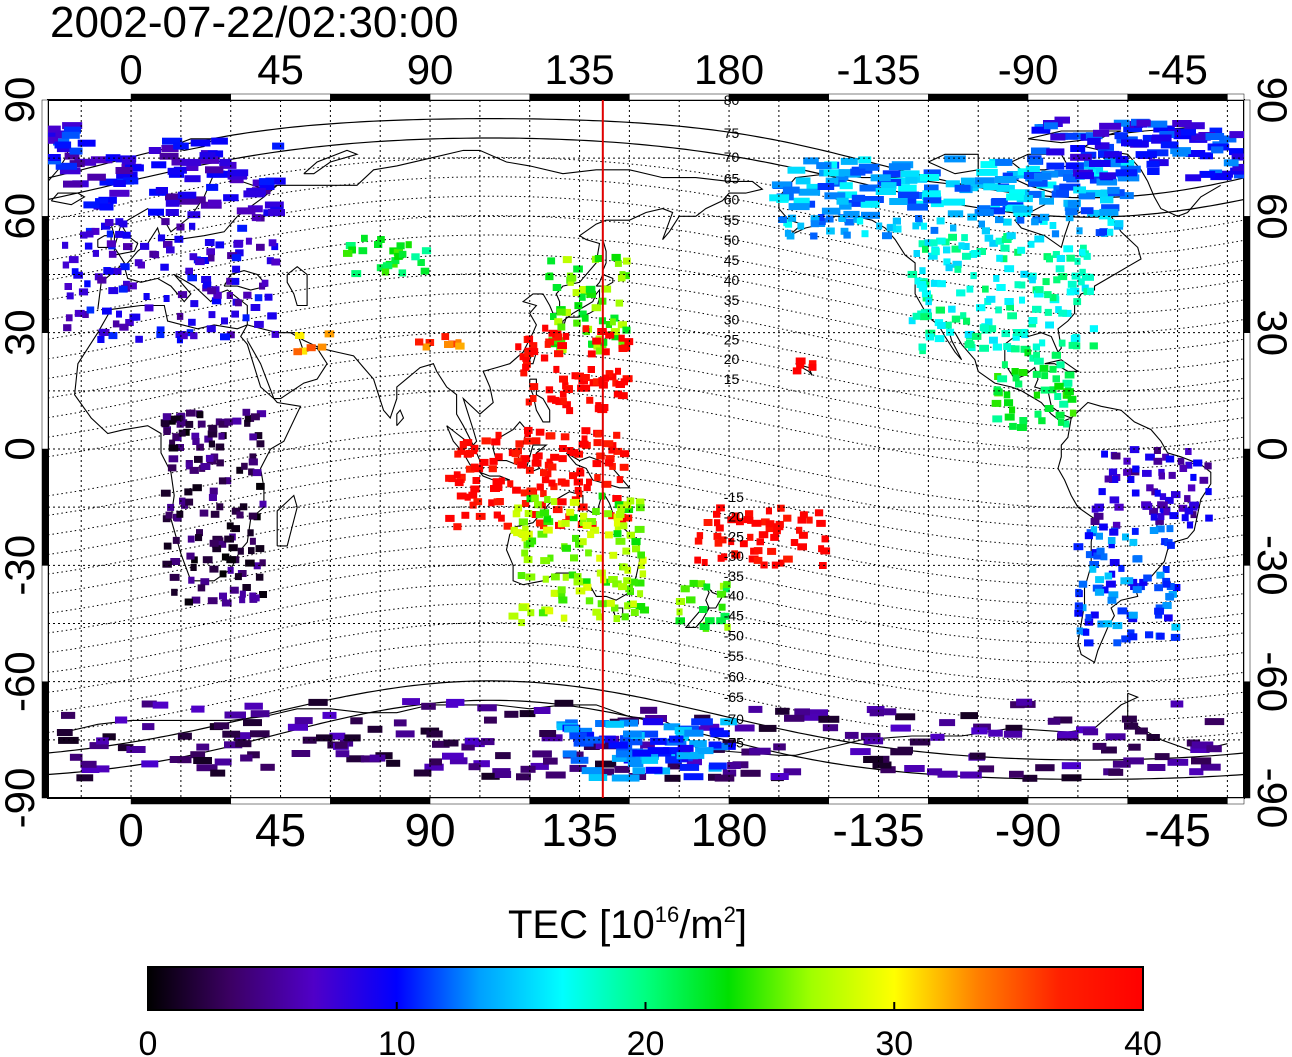 This screenshot has height=1057, width=1292. I want to click on right-lat-tick-label: 0, so click(1270, 448).